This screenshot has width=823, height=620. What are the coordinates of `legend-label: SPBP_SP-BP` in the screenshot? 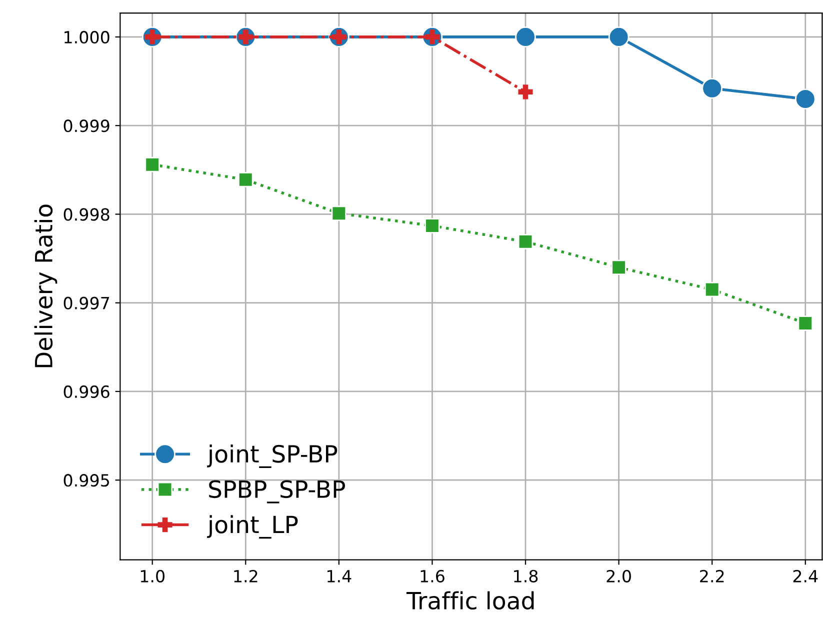 It's located at (277, 492).